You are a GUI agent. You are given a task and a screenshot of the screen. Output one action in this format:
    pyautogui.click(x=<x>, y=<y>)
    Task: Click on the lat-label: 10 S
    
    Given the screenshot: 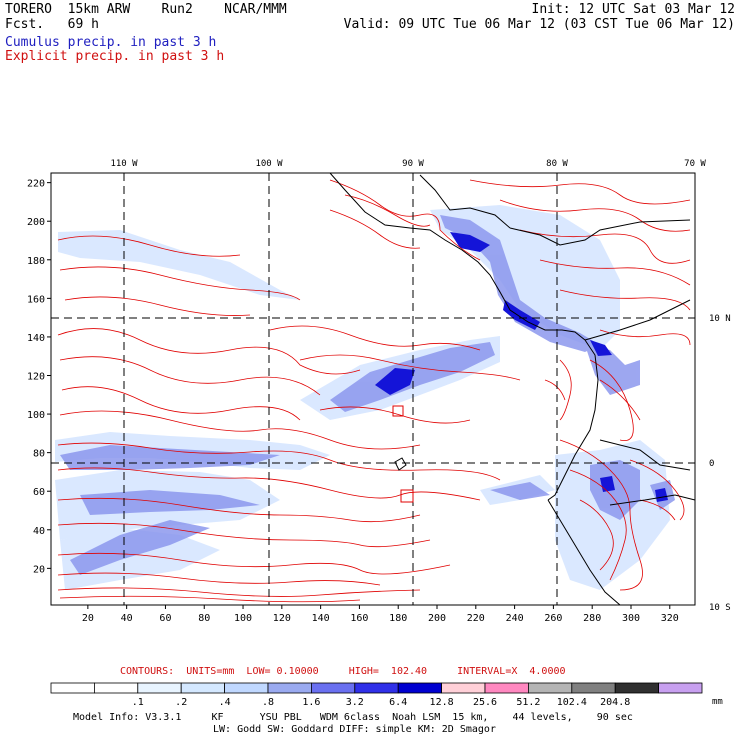 What is the action you would take?
    pyautogui.click(x=720, y=608)
    